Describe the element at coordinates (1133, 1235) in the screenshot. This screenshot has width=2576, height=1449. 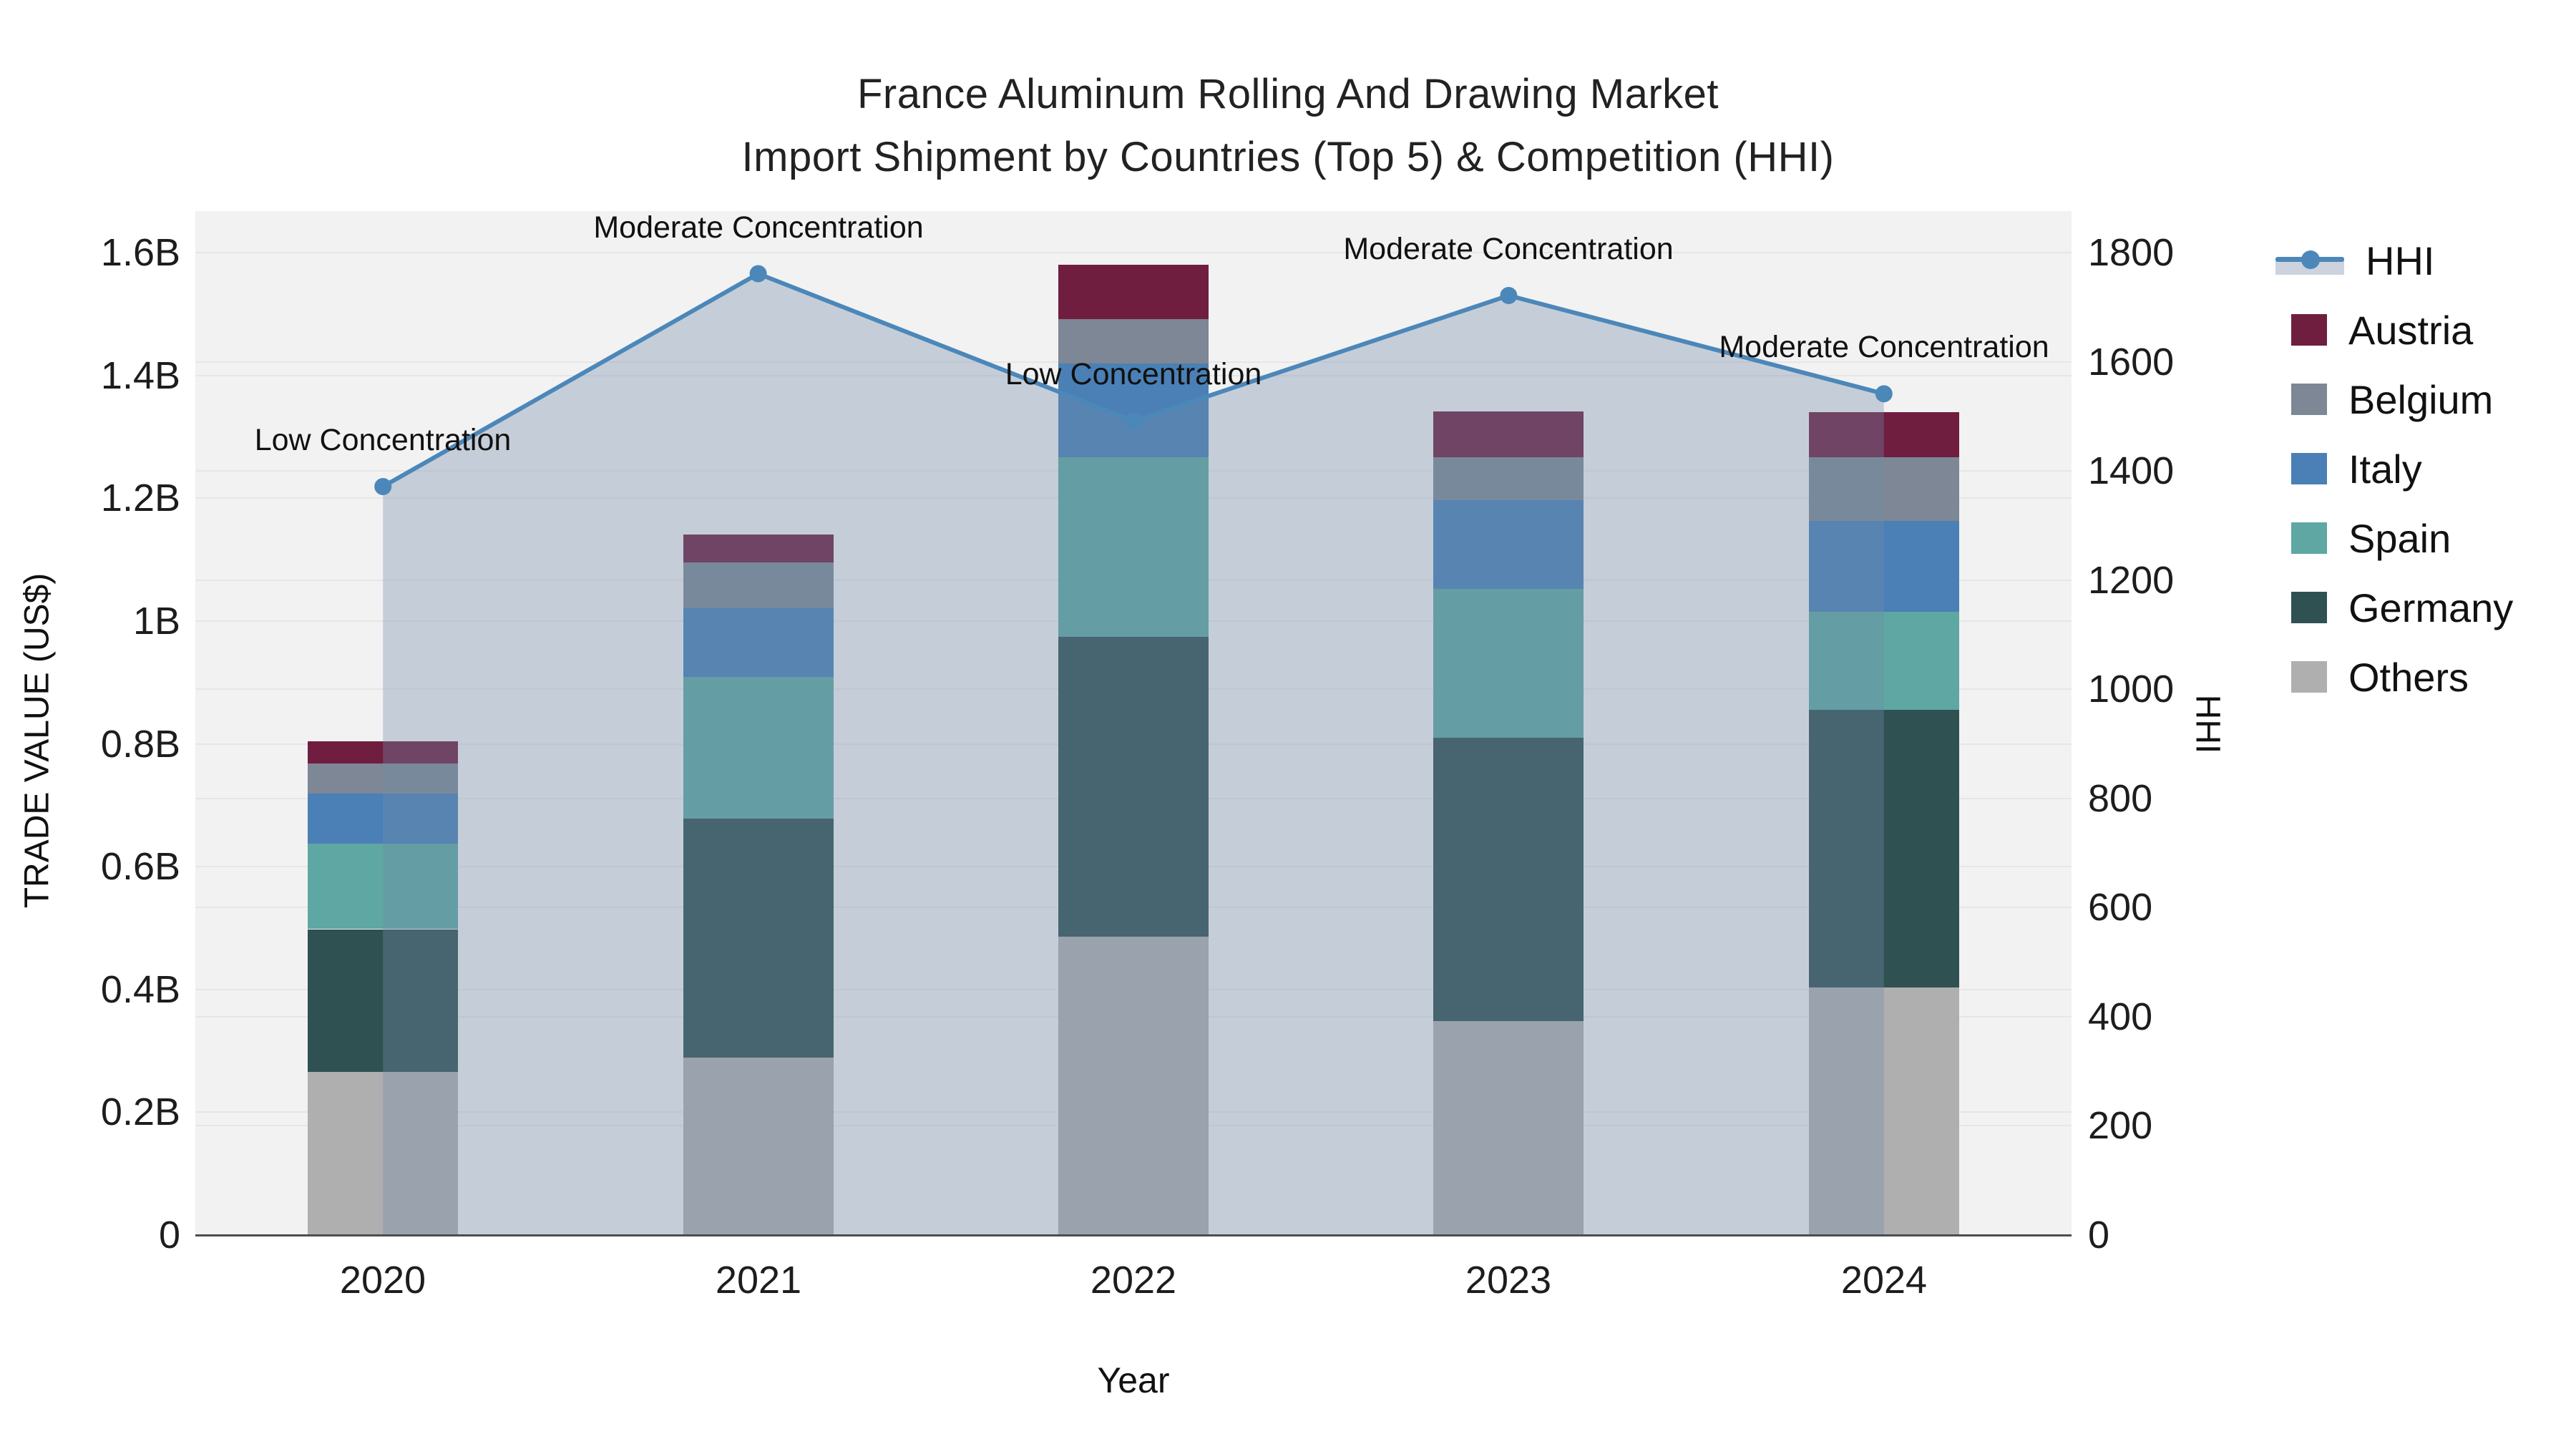
I see `x-axis-line` at that location.